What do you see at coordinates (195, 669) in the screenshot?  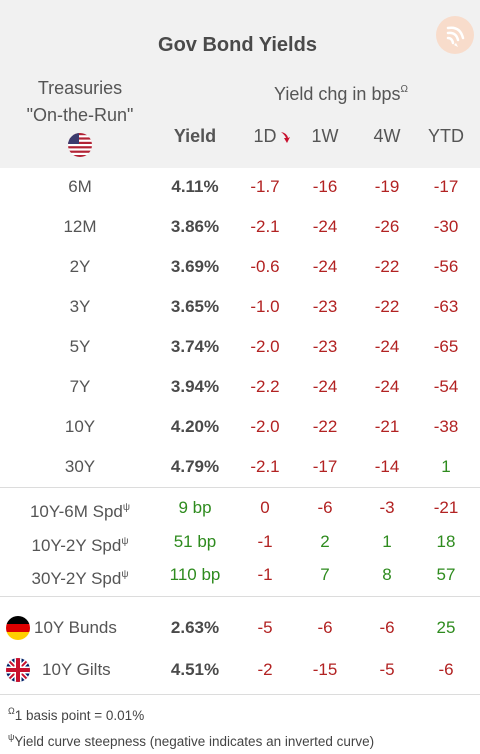 I see `yield-value: 4.51%` at bounding box center [195, 669].